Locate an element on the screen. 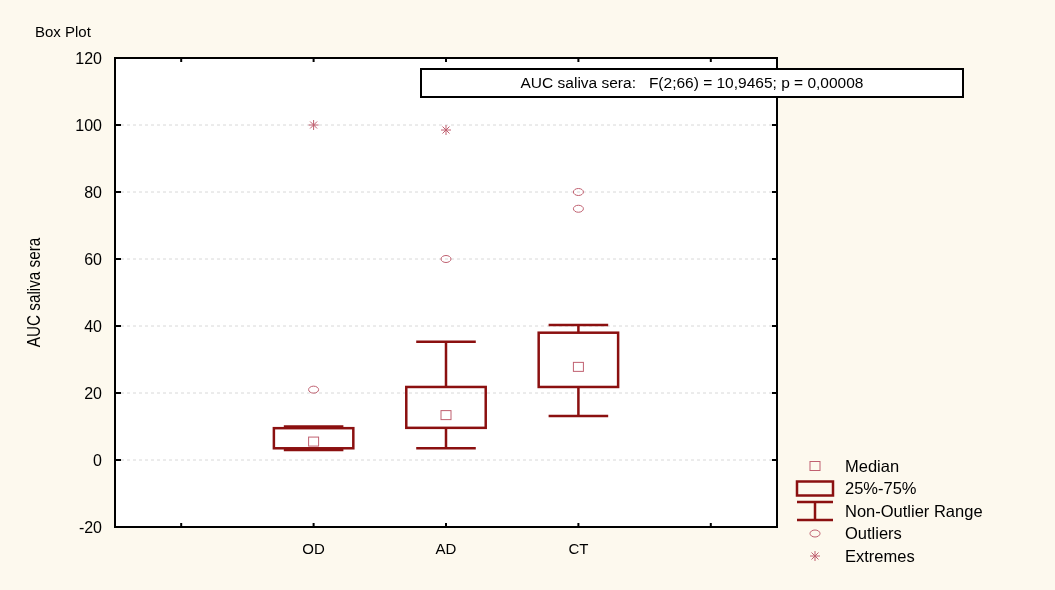  text: Median is located at coordinates (872, 465).